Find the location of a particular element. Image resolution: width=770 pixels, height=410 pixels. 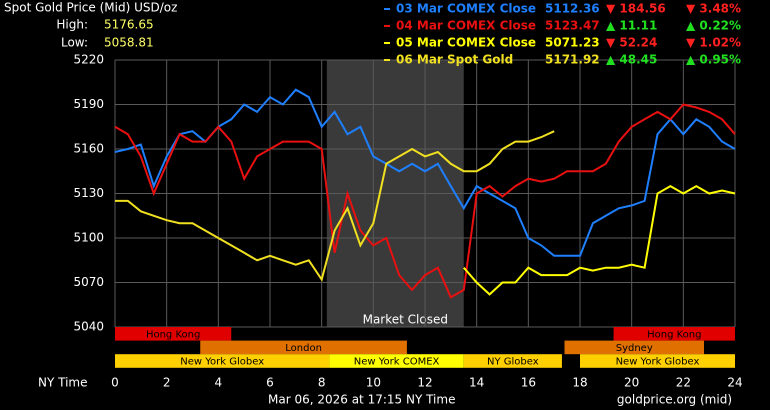

y-tick-label: 5160 is located at coordinates (88, 149).